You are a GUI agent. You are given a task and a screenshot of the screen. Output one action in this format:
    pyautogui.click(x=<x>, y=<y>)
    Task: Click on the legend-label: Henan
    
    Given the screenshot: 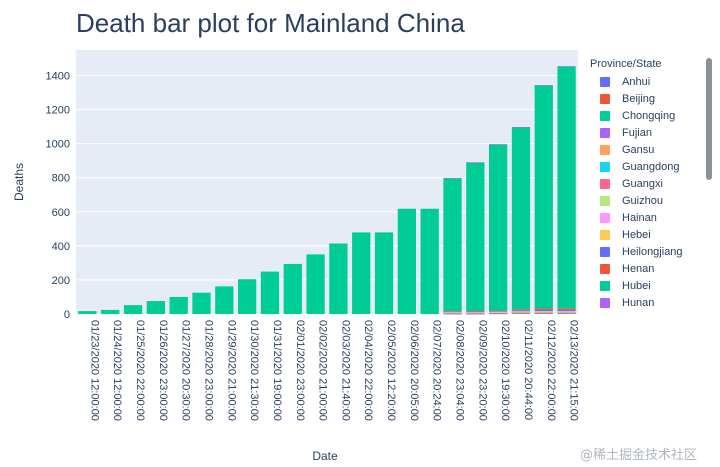 What is the action you would take?
    pyautogui.click(x=638, y=268)
    